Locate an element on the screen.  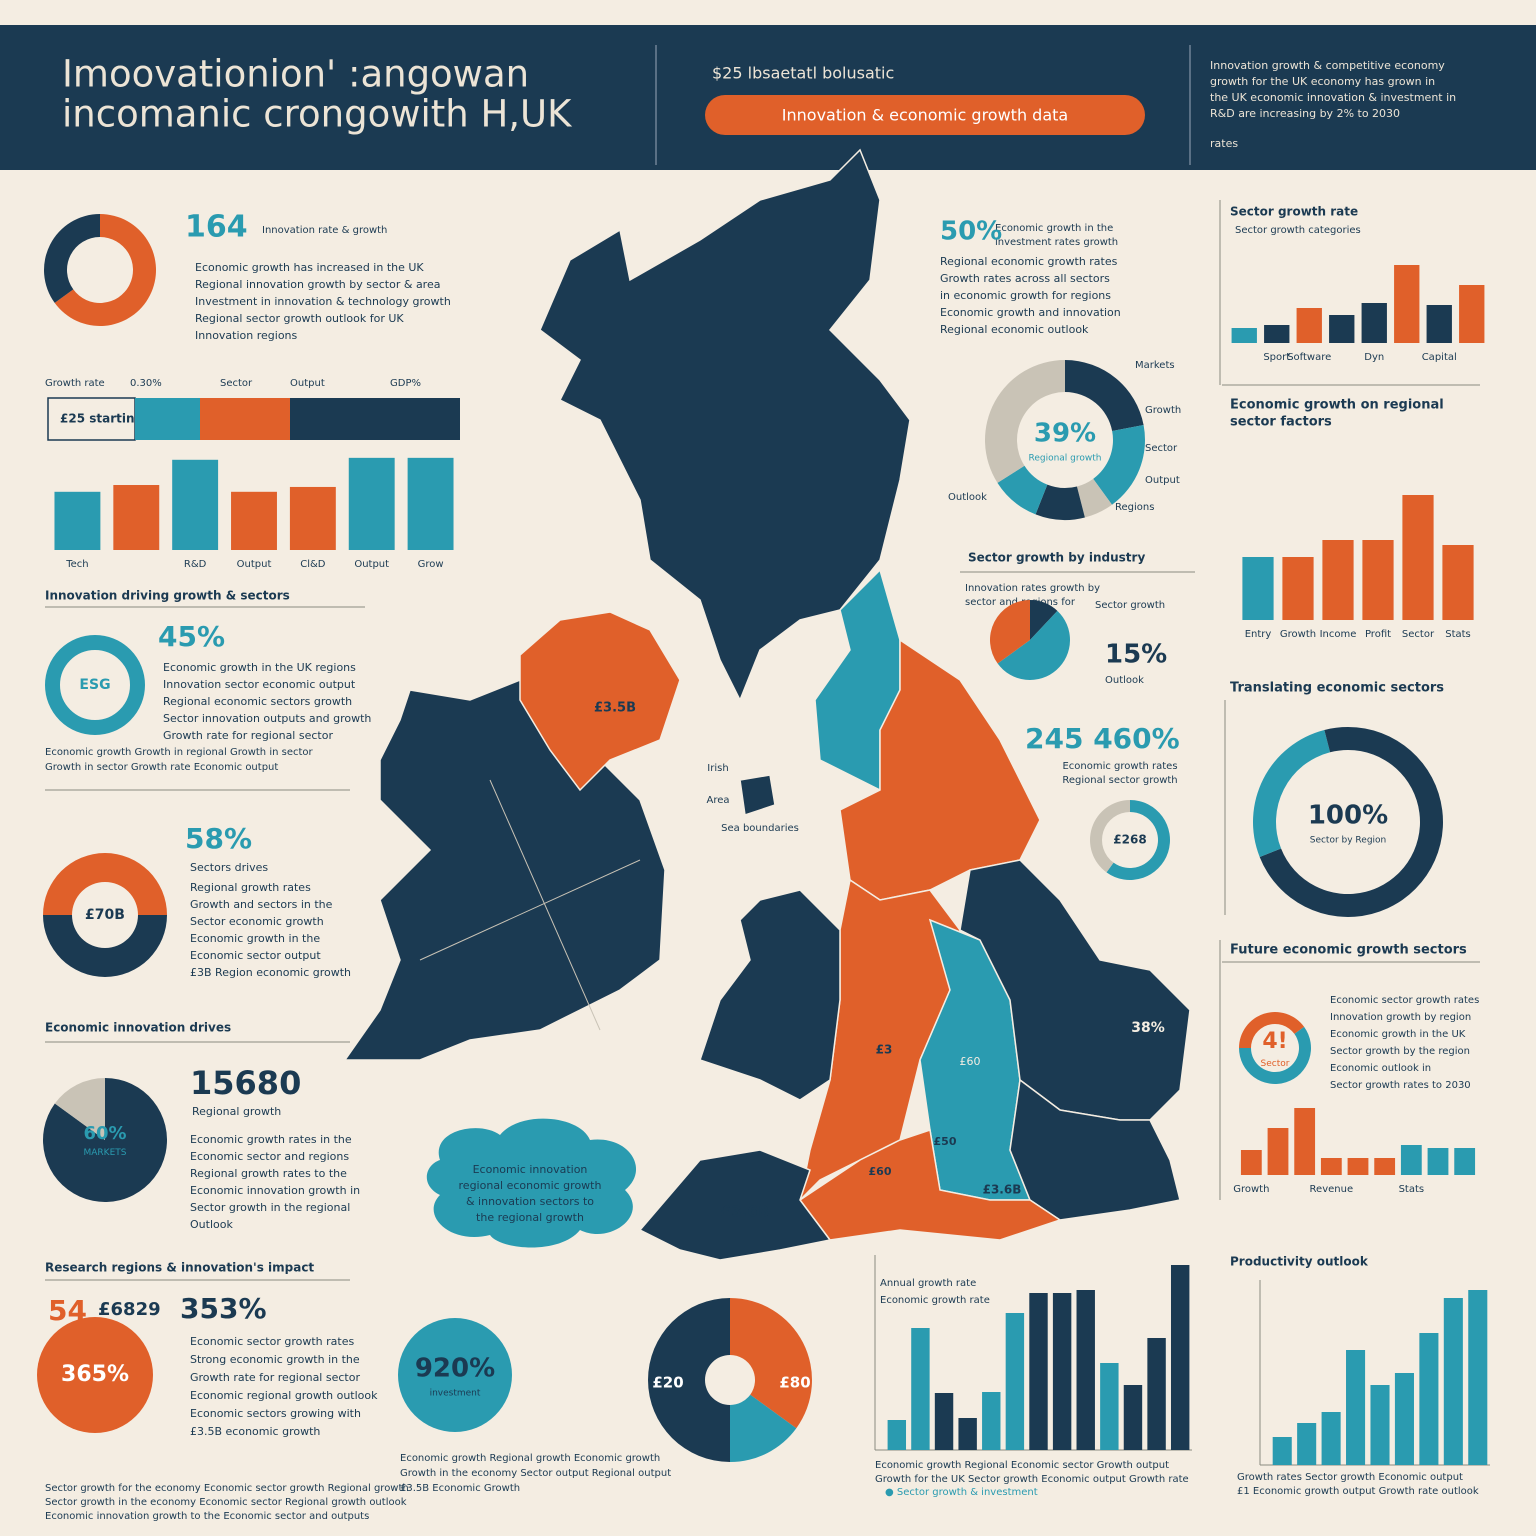
column-label: GDP% is located at coordinates (405, 383).